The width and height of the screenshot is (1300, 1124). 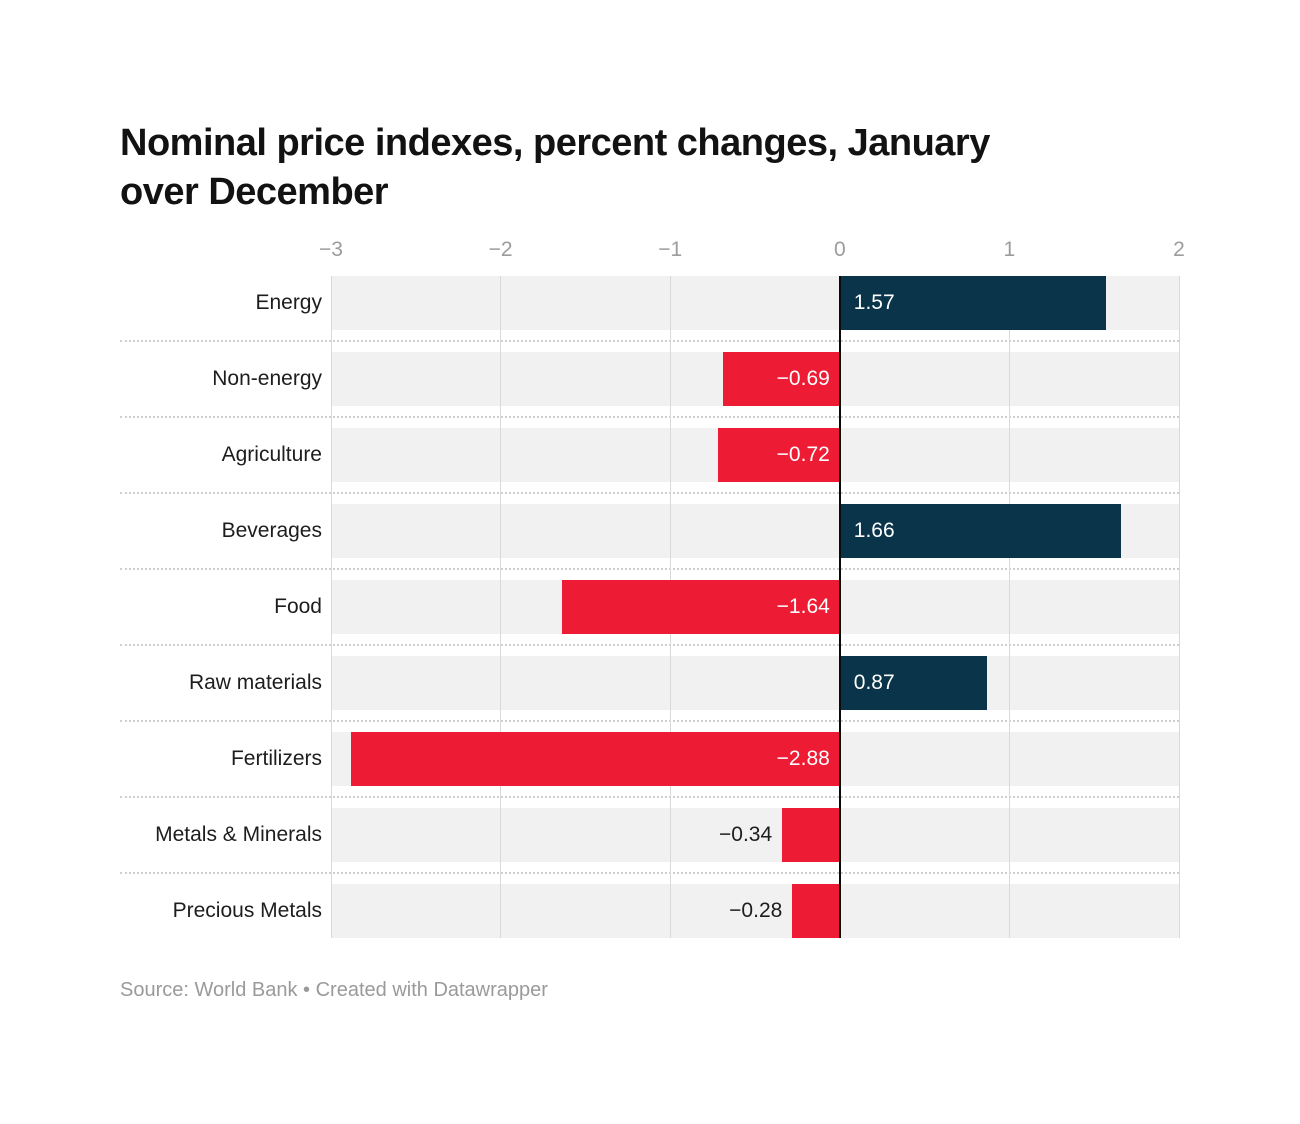 What do you see at coordinates (803, 454) in the screenshot?
I see `value-label: −0.72` at bounding box center [803, 454].